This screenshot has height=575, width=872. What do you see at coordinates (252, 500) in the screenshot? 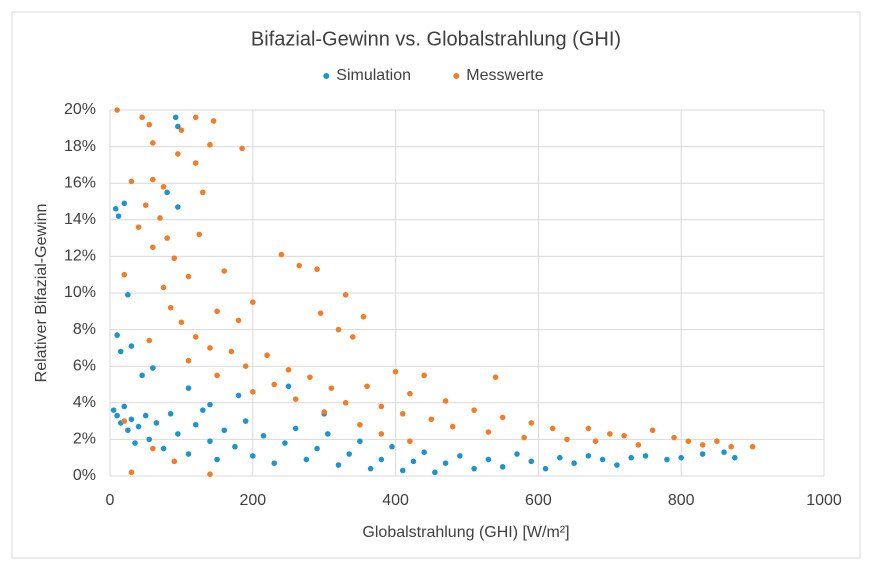
I see `x-tick-label: 200` at bounding box center [252, 500].